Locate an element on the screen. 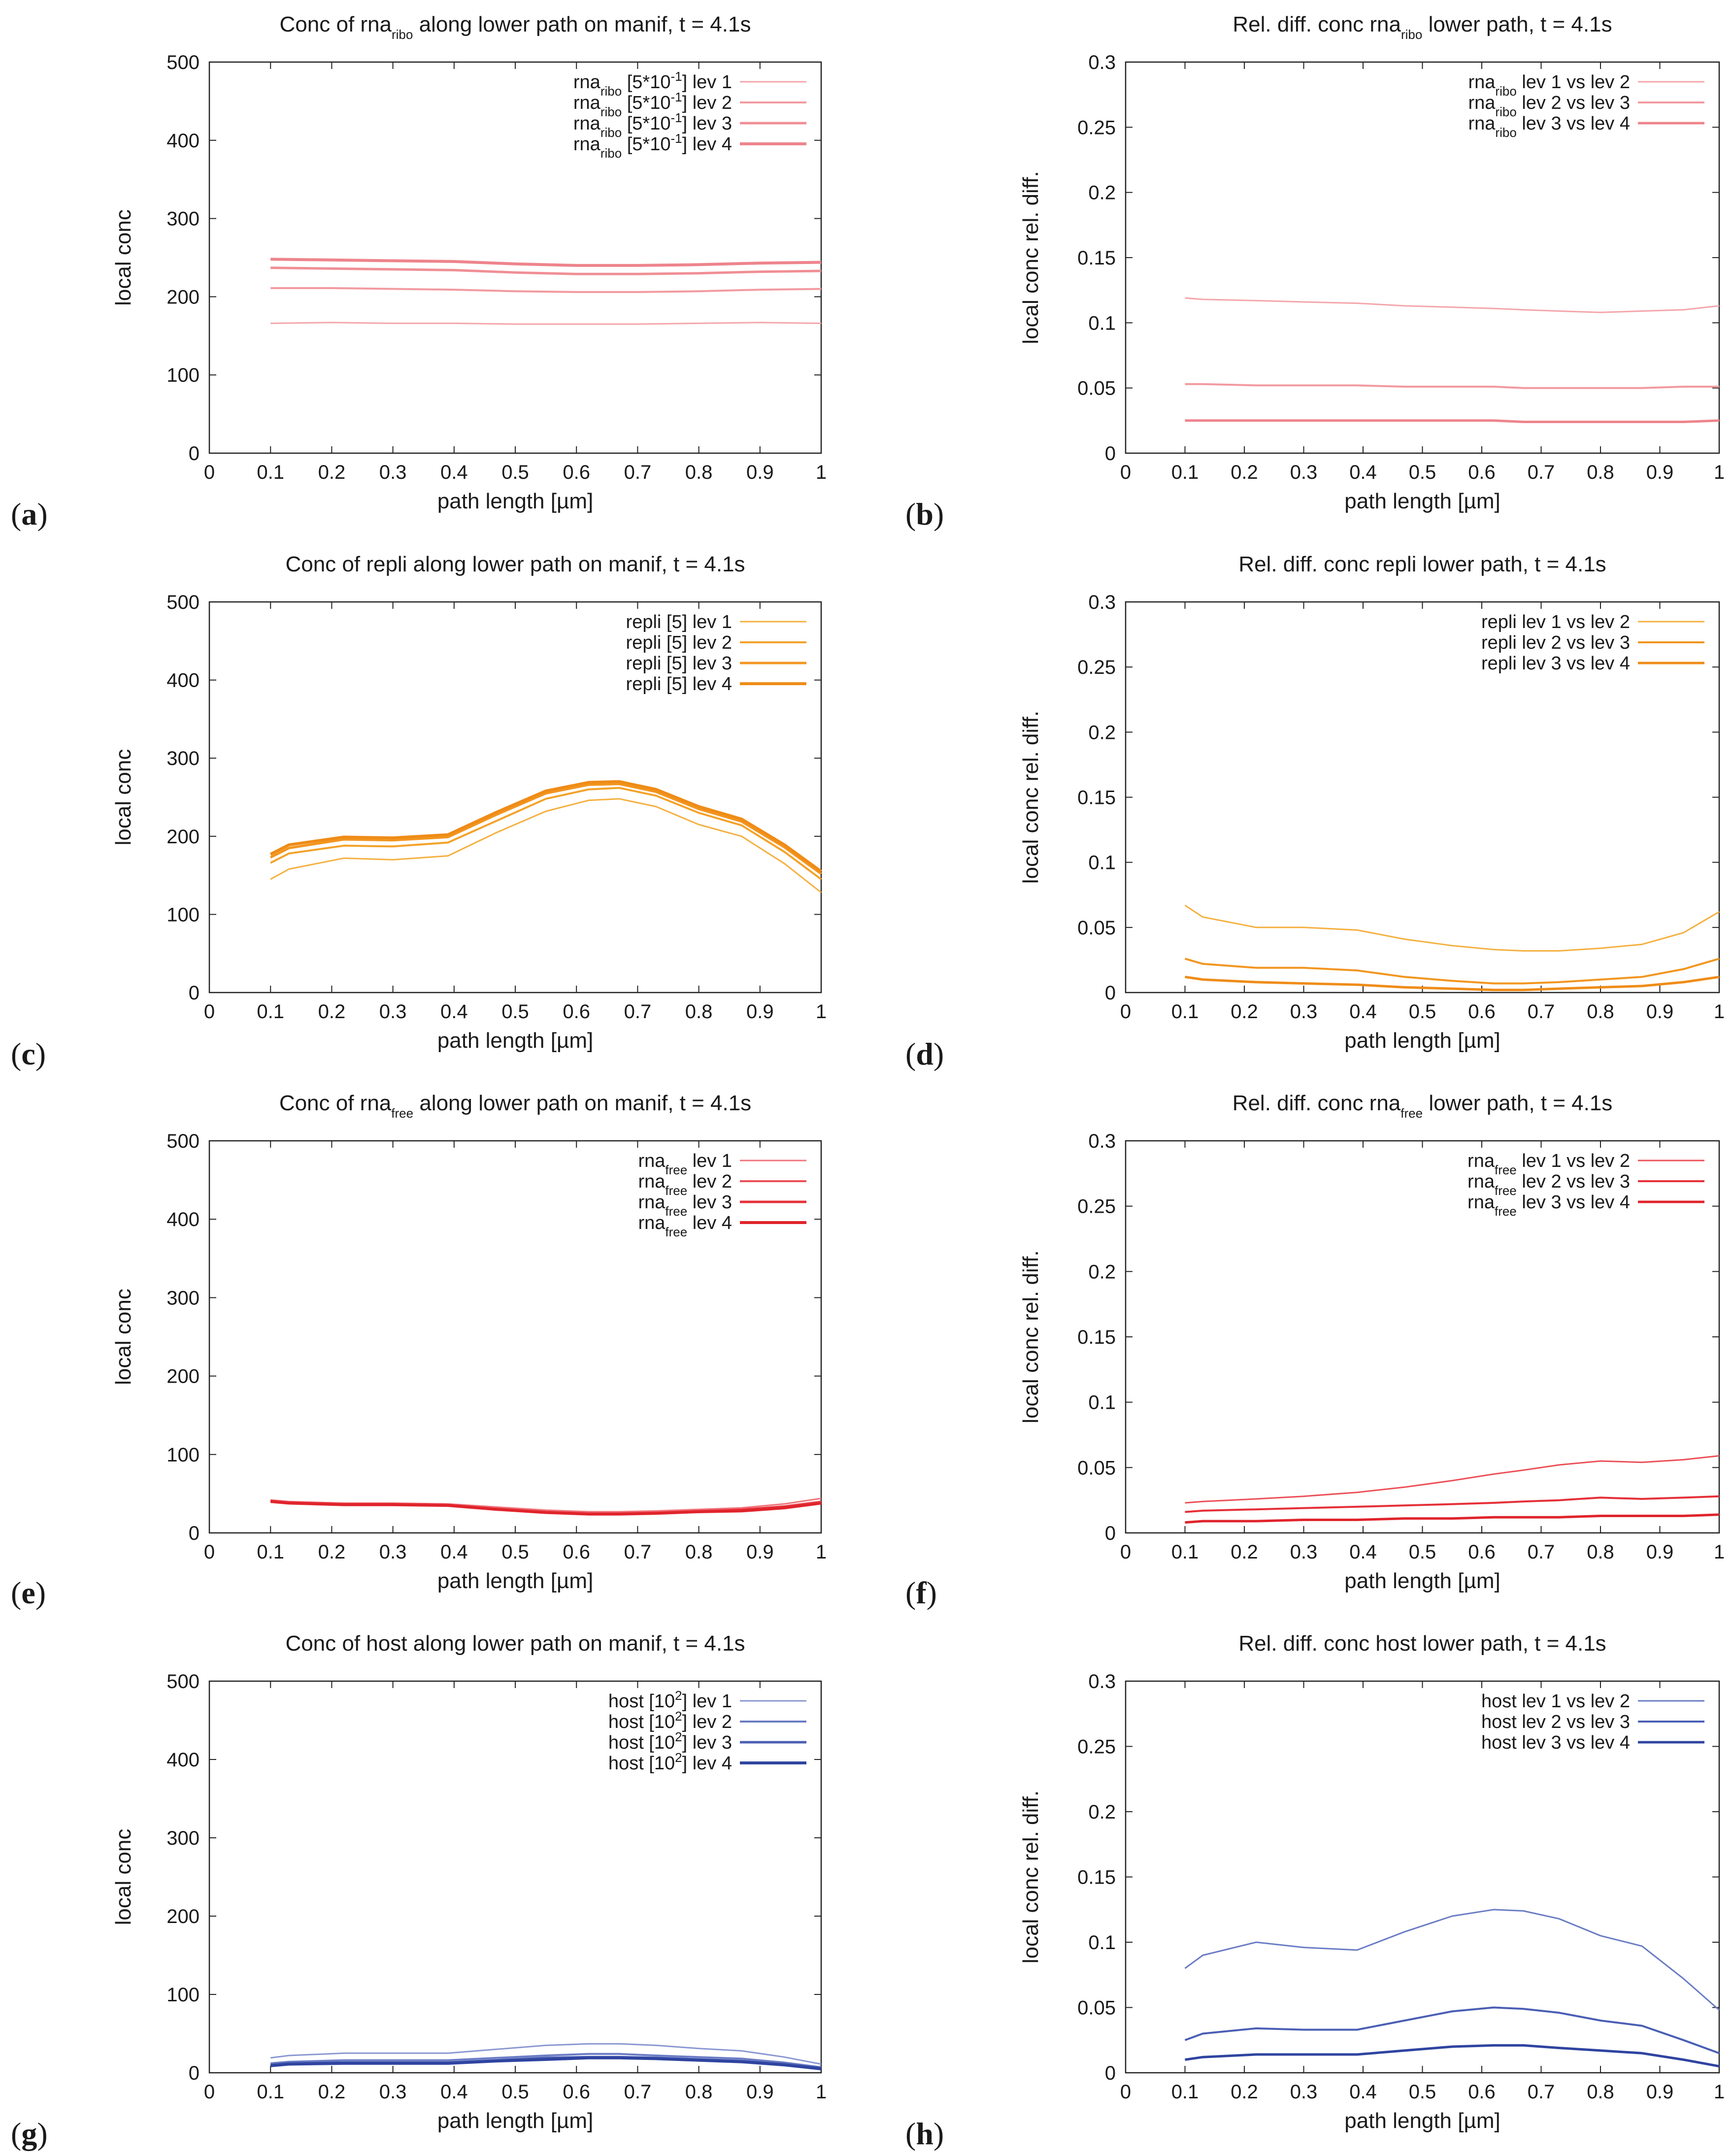 The width and height of the screenshot is (1733, 2156). legend-label-1: rnaribo [5*10-1] lev 1 is located at coordinates (652, 84).